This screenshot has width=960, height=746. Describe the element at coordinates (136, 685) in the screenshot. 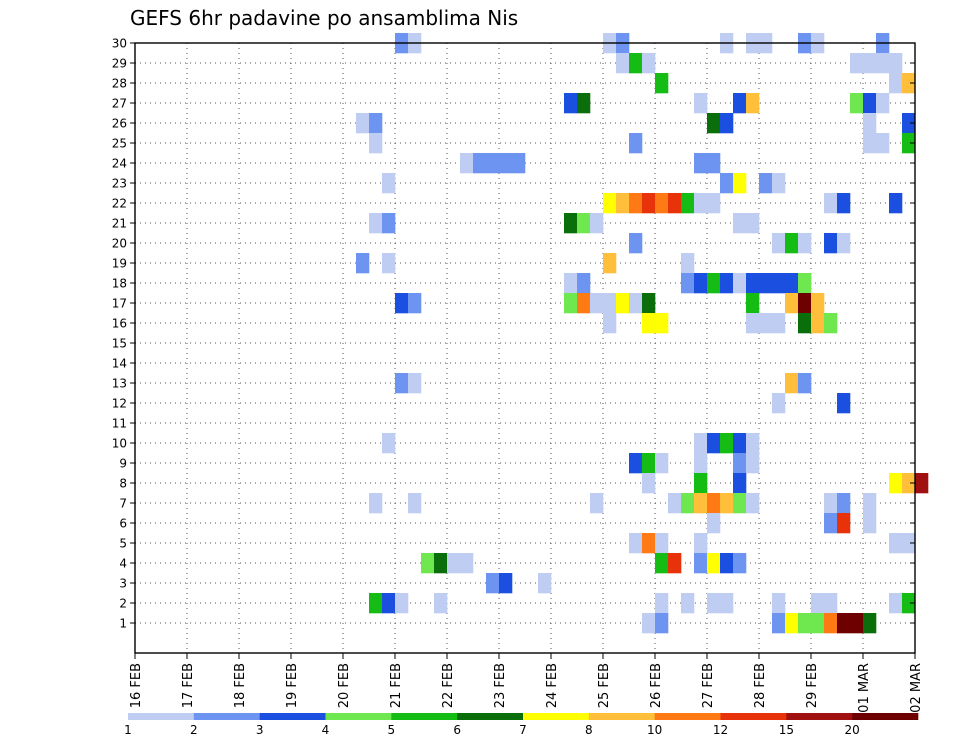

I see `x-tick-label: 16 FEB` at that location.